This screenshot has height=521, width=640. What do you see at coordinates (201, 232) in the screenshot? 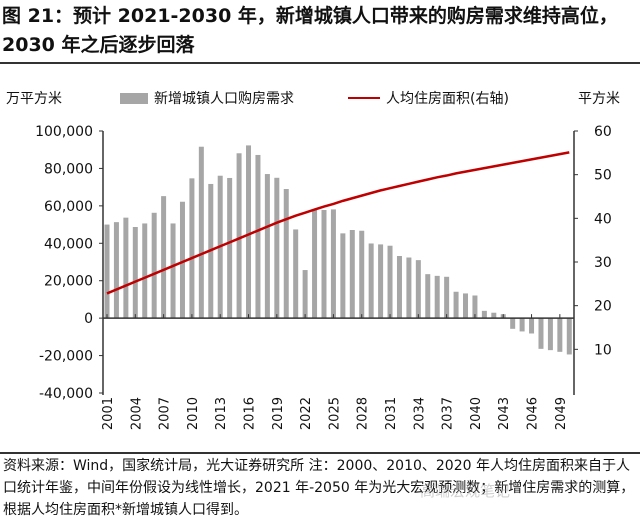
I see `bar-2011` at bounding box center [201, 232].